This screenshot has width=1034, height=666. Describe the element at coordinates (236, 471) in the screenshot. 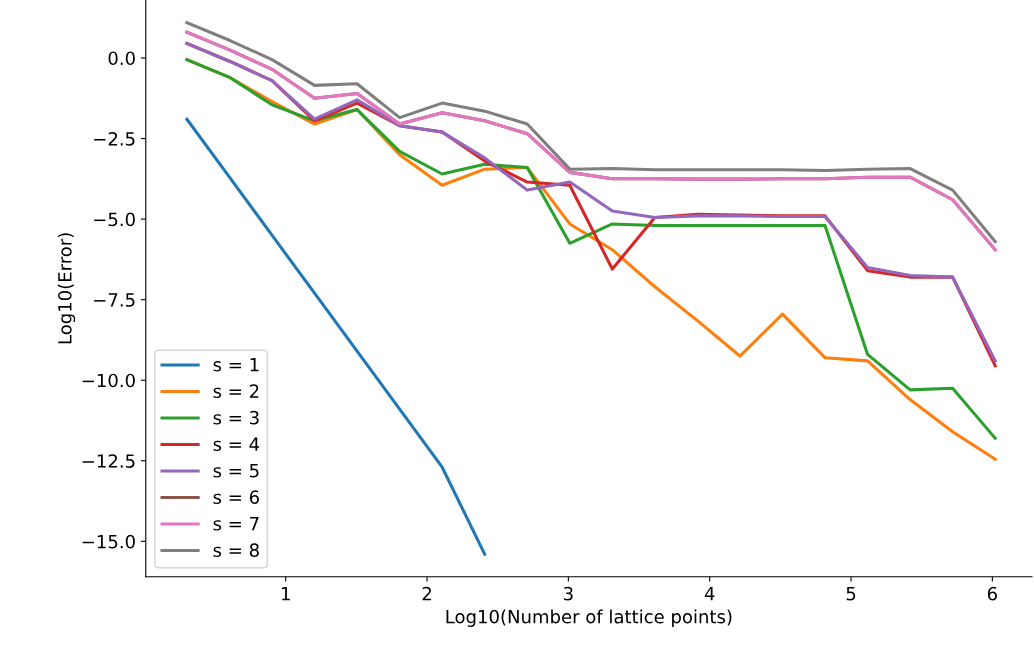

I see `legend-label: s = 5` at that location.